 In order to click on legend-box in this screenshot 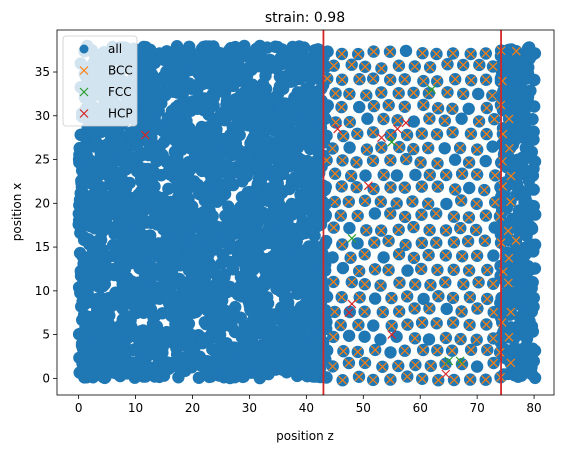, I will do `click(100, 81)`.